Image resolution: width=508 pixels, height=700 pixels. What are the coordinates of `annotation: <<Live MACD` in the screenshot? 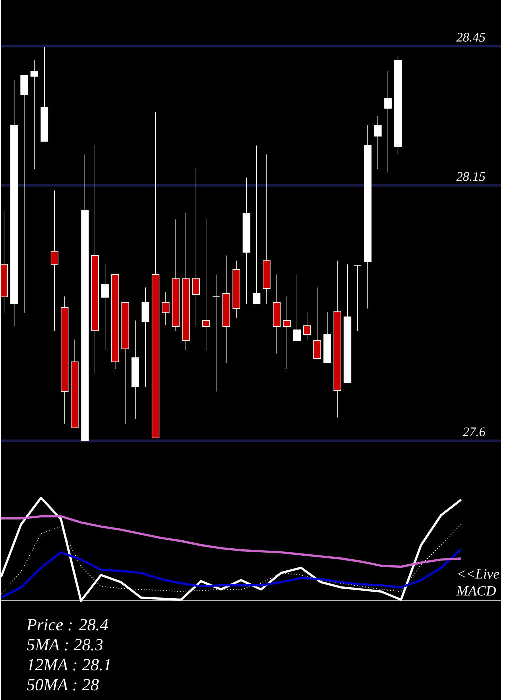 It's located at (478, 583).